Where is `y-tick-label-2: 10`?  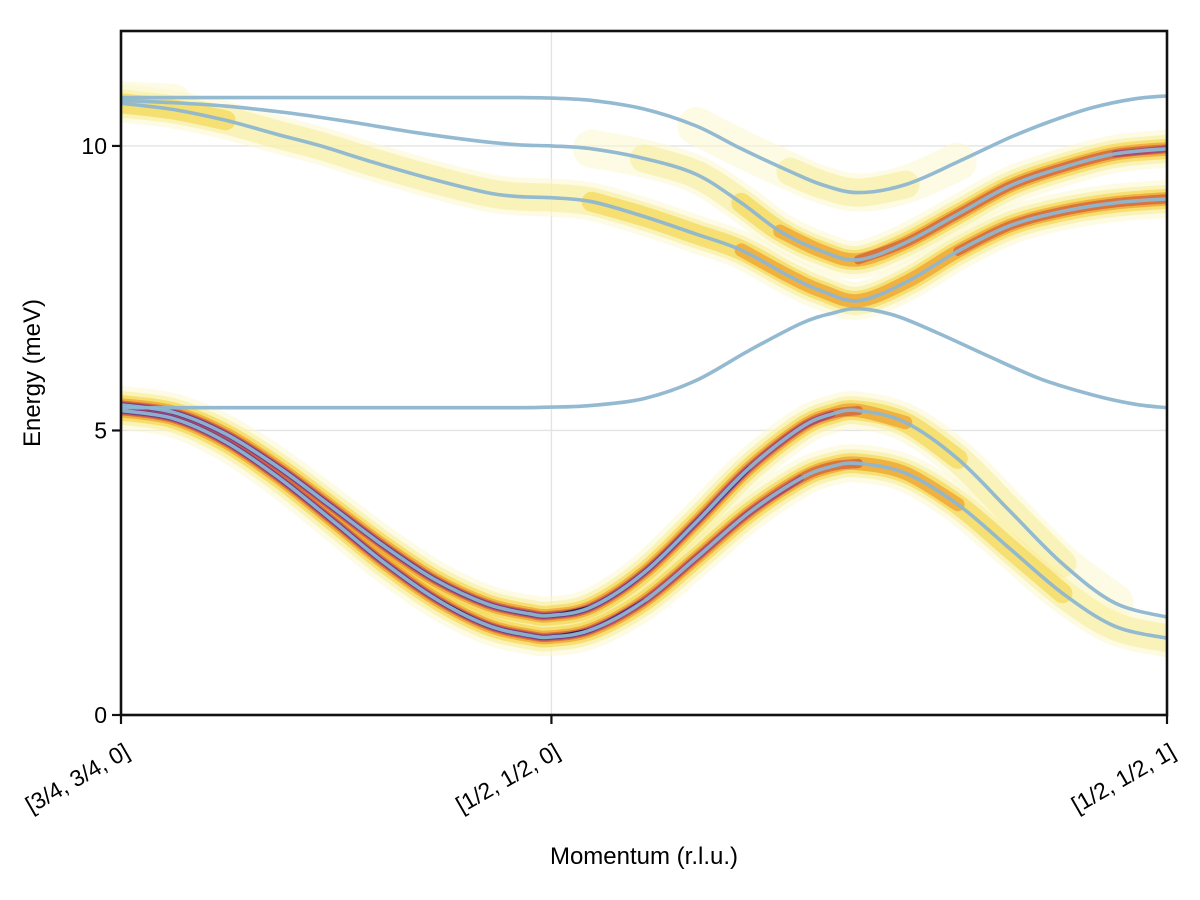 y-tick-label-2: 10 is located at coordinates (94, 146).